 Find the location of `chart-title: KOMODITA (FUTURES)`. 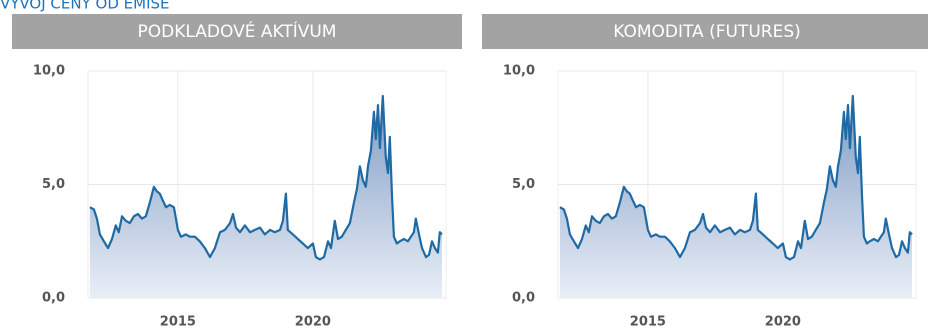

chart-title: KOMODITA (FUTURES) is located at coordinates (707, 32).